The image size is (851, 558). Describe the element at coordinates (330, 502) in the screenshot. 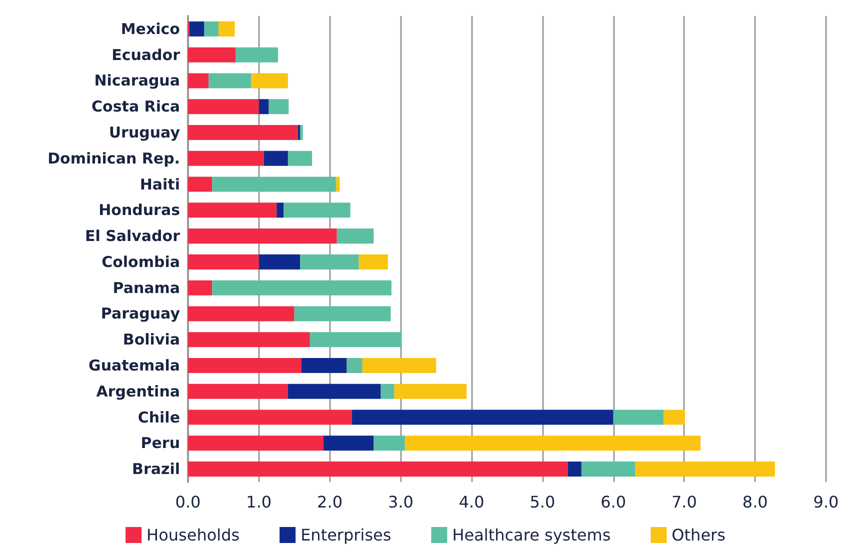

I see `x-tick-label: 2.0` at that location.